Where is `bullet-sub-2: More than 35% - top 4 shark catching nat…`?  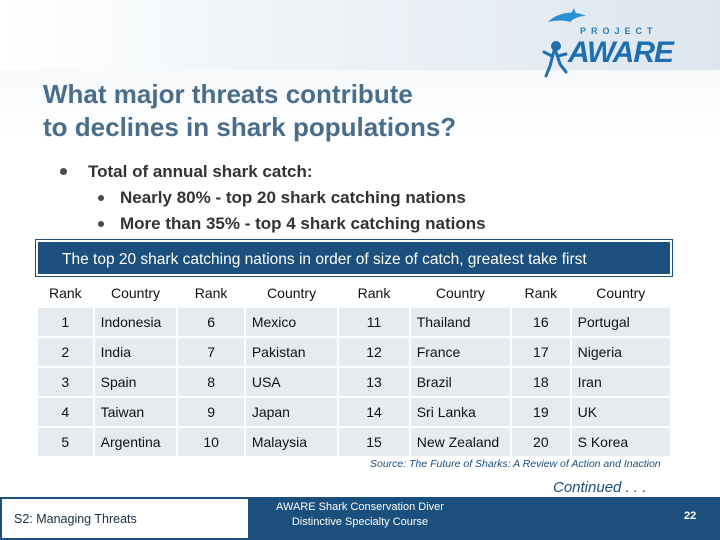
bullet-sub-2: More than 35% - top 4 shark catching nat… is located at coordinates (360, 225).